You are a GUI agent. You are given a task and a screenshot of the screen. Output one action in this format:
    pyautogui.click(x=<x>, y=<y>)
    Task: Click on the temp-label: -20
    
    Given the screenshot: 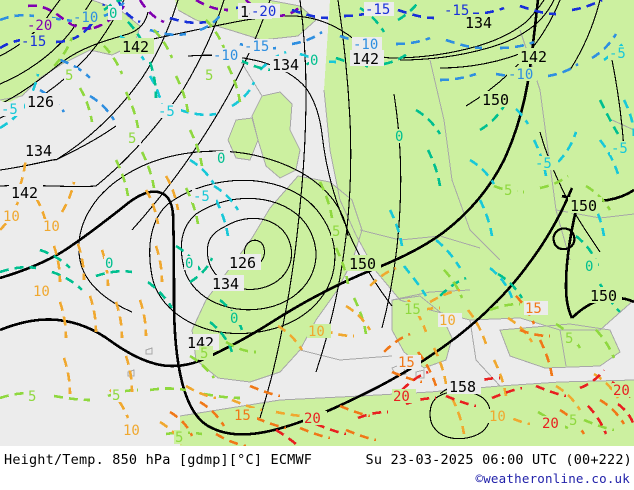 What is the action you would take?
    pyautogui.click(x=41, y=26)
    